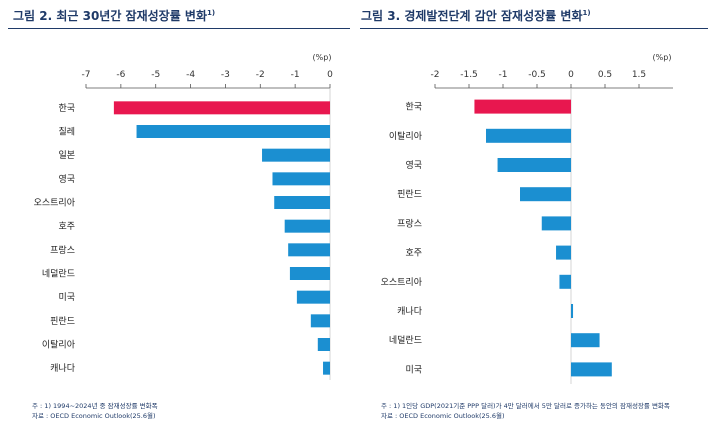 The height and width of the screenshot is (427, 720). What do you see at coordinates (120, 75) in the screenshot?
I see `x-tick-label: -6` at bounding box center [120, 75].